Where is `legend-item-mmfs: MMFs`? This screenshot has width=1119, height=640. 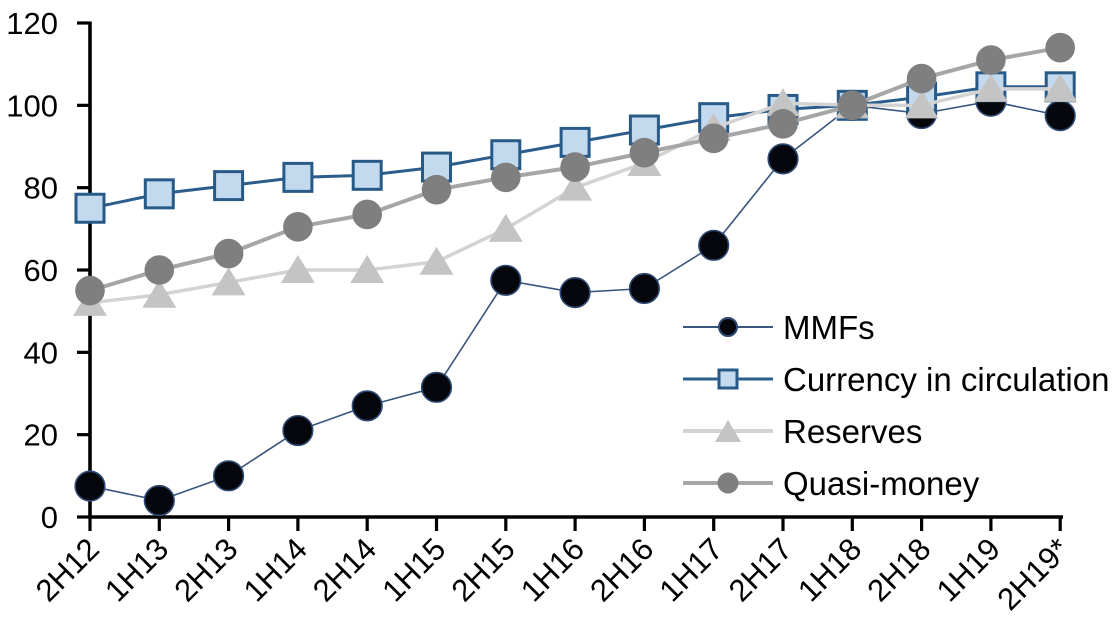 legend-item-mmfs: MMFs is located at coordinates (779, 327).